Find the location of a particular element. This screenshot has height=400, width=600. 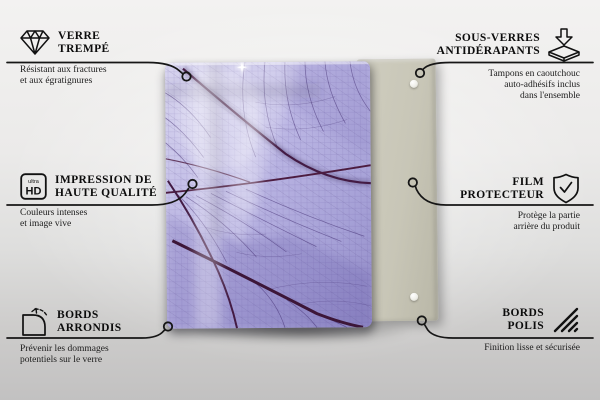

shield-check-icon is located at coordinates (566, 188).